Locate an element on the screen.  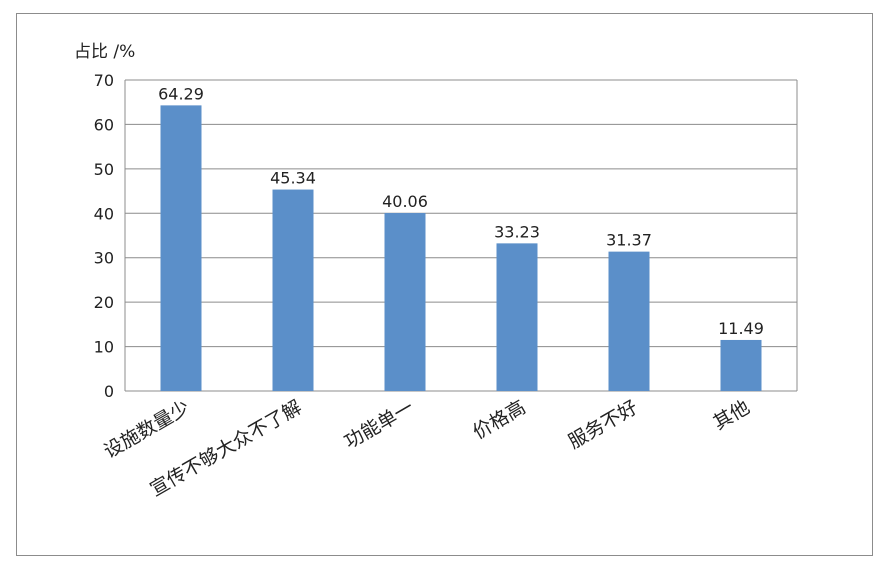
category-label: 其他 is located at coordinates (732, 415).